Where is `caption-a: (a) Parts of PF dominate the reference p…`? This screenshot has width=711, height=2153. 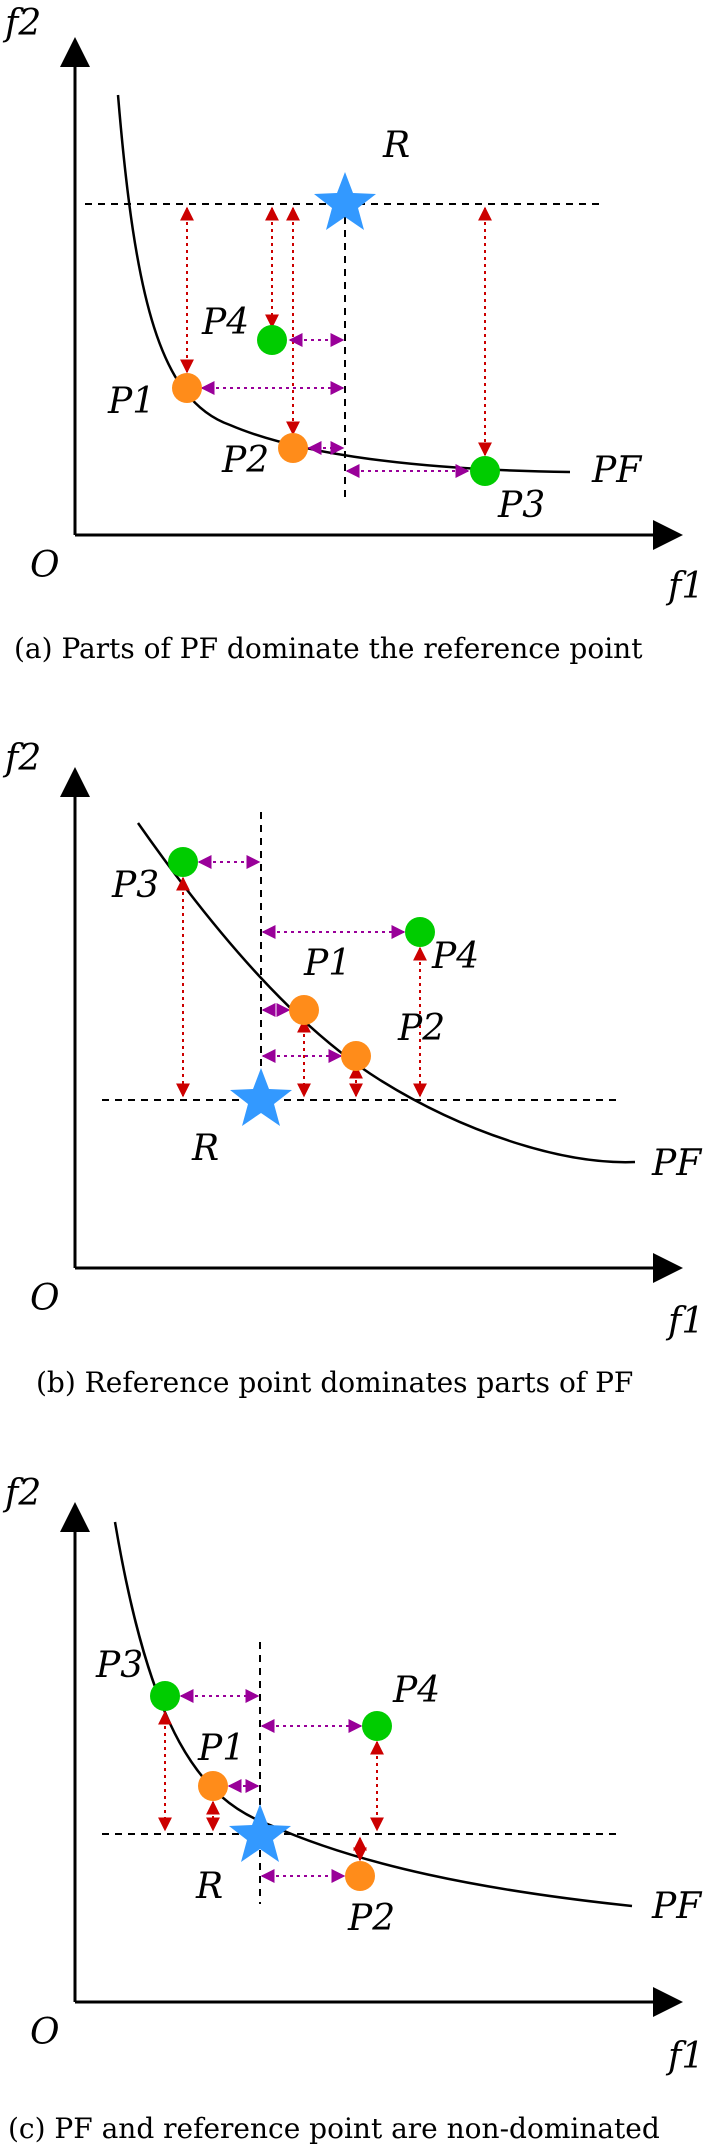
caption-a: (a) Parts of PF dominate the reference p… is located at coordinates (328, 648).